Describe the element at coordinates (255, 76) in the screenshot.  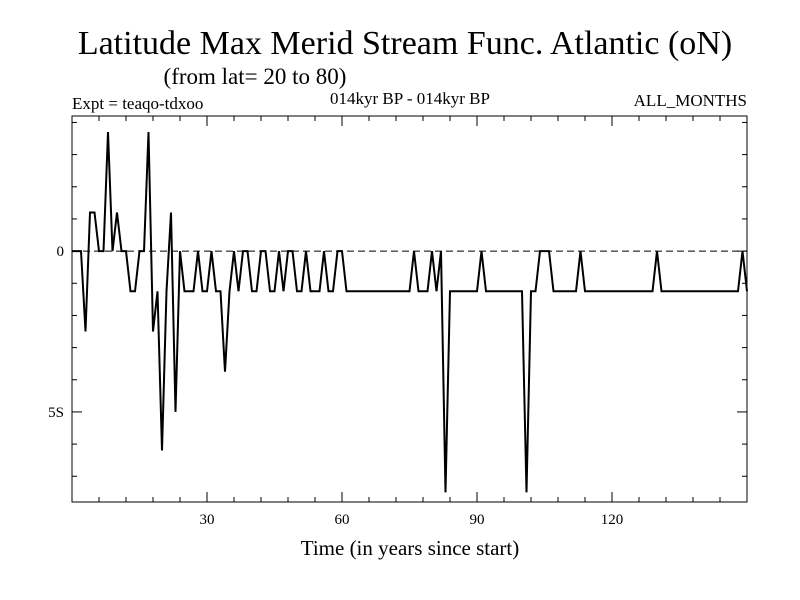
I see `chart-subtitle: (from lat= 20 to 80)` at that location.